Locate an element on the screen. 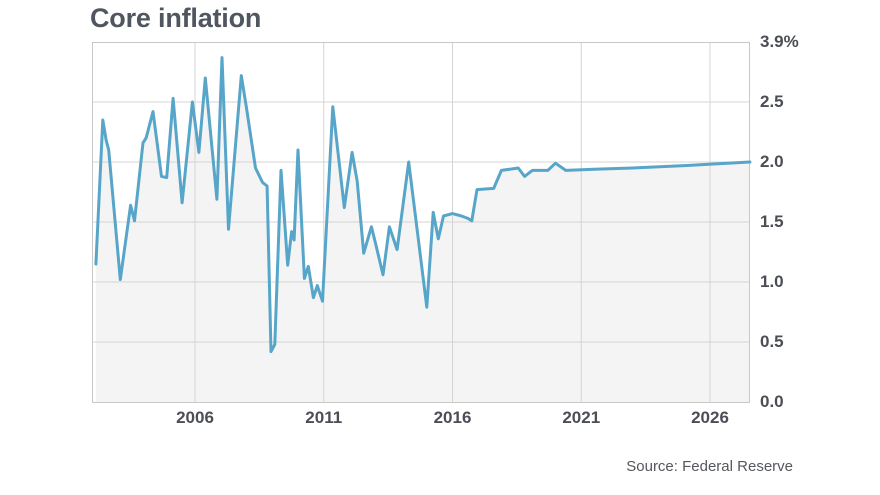  y-axis-label: 0.5 is located at coordinates (772, 341).